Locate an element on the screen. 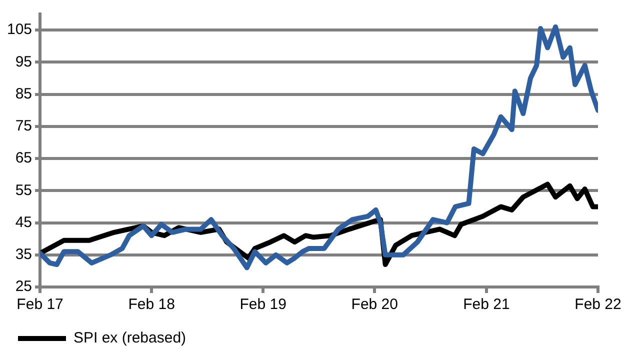  y-tick-label: 55 is located at coordinates (23, 190).